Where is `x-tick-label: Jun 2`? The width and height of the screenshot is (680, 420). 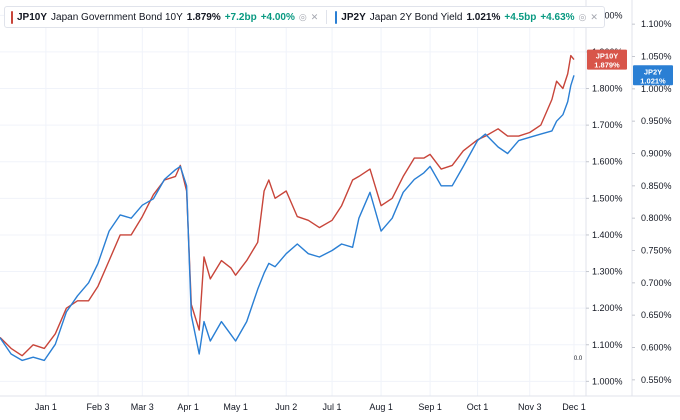
x-tick-label: Jun 2 is located at coordinates (286, 407).